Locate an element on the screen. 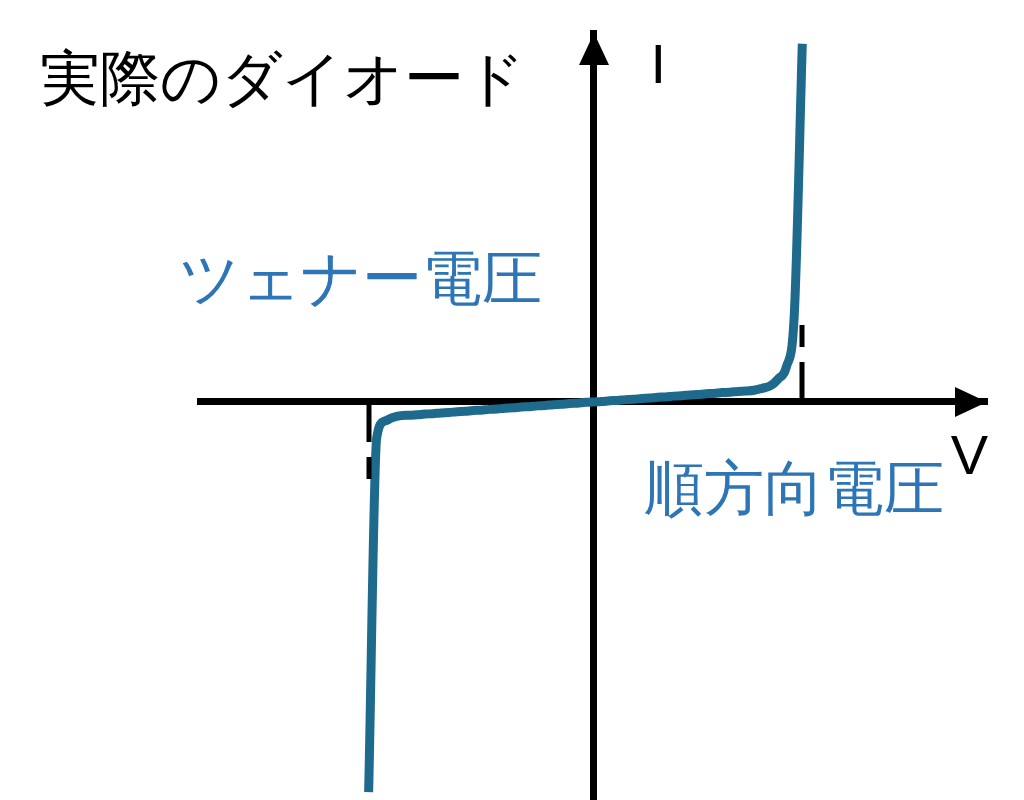  y-axis-title: I is located at coordinates (658, 63).